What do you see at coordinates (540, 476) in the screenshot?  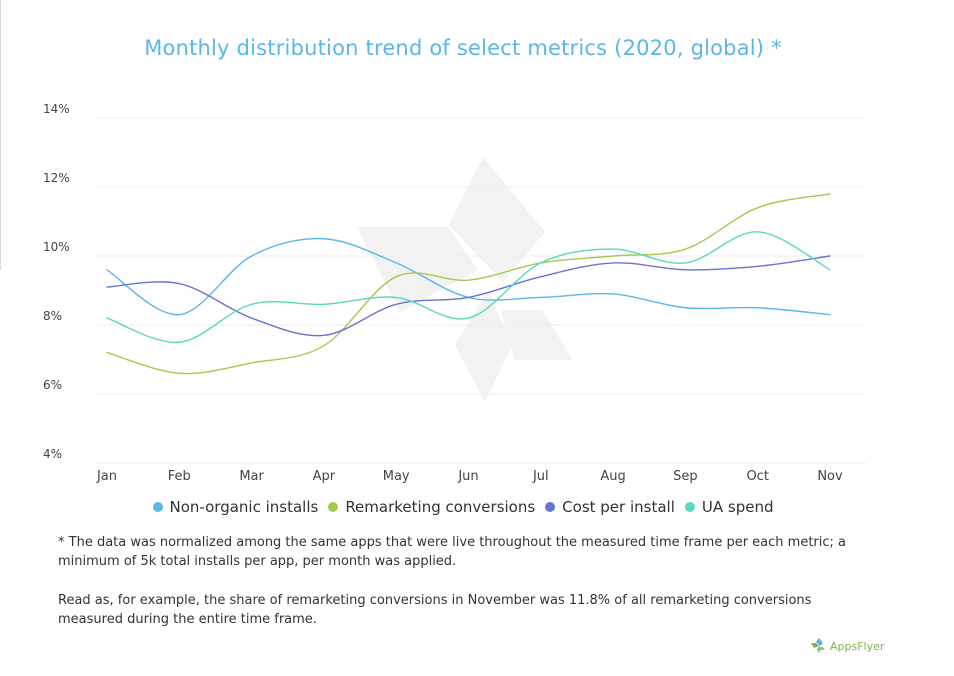 I see `x-tick-label: Jul` at bounding box center [540, 476].